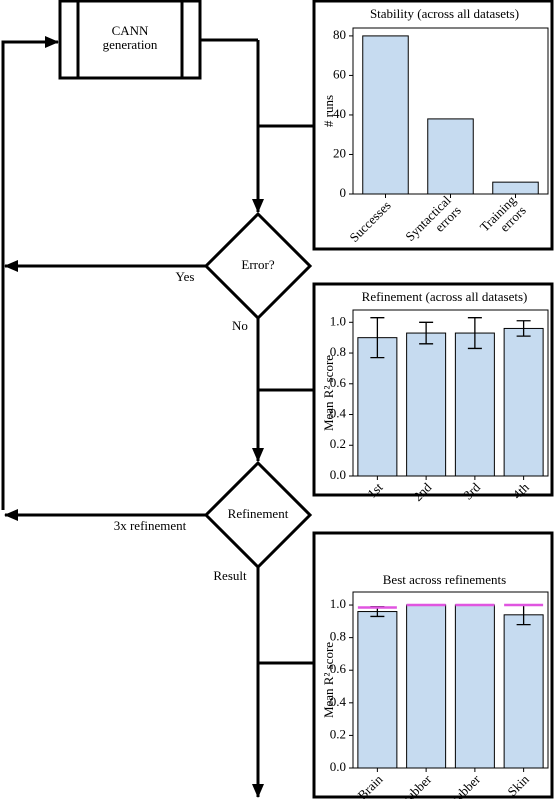 The image size is (555, 799). What do you see at coordinates (185, 276) in the screenshot?
I see `edge-label: Yes` at bounding box center [185, 276].